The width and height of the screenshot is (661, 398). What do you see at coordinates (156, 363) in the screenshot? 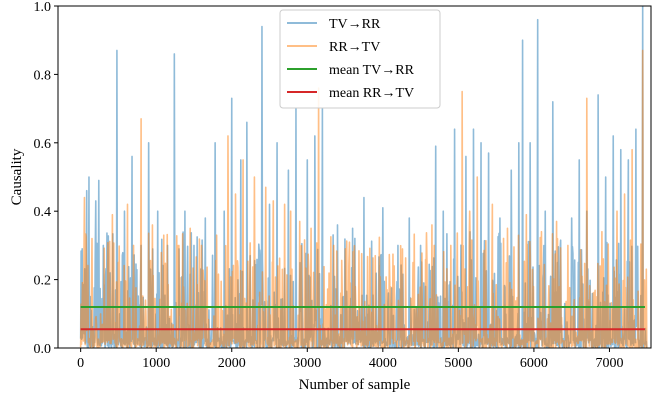
I see `x-tick-label: 1000` at bounding box center [156, 363].